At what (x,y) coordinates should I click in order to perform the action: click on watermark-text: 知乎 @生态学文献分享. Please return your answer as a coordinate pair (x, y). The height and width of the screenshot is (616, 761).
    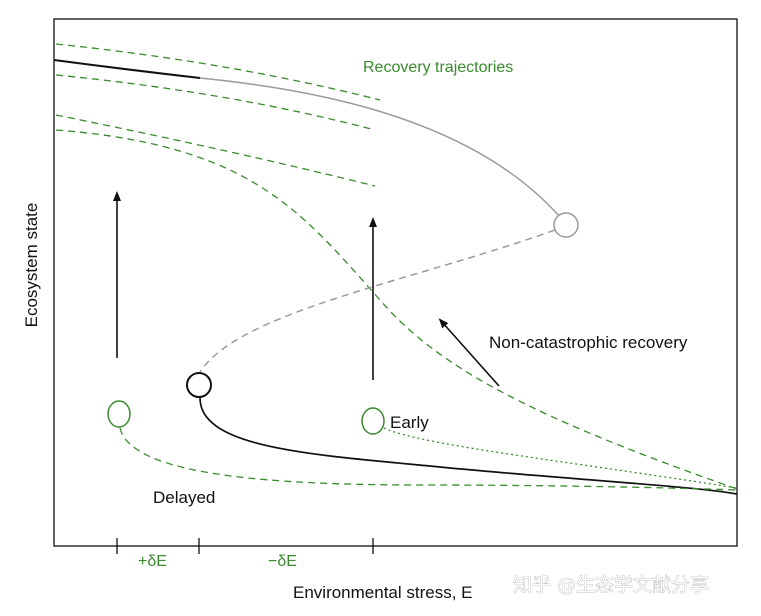
    Looking at the image, I should click on (611, 585).